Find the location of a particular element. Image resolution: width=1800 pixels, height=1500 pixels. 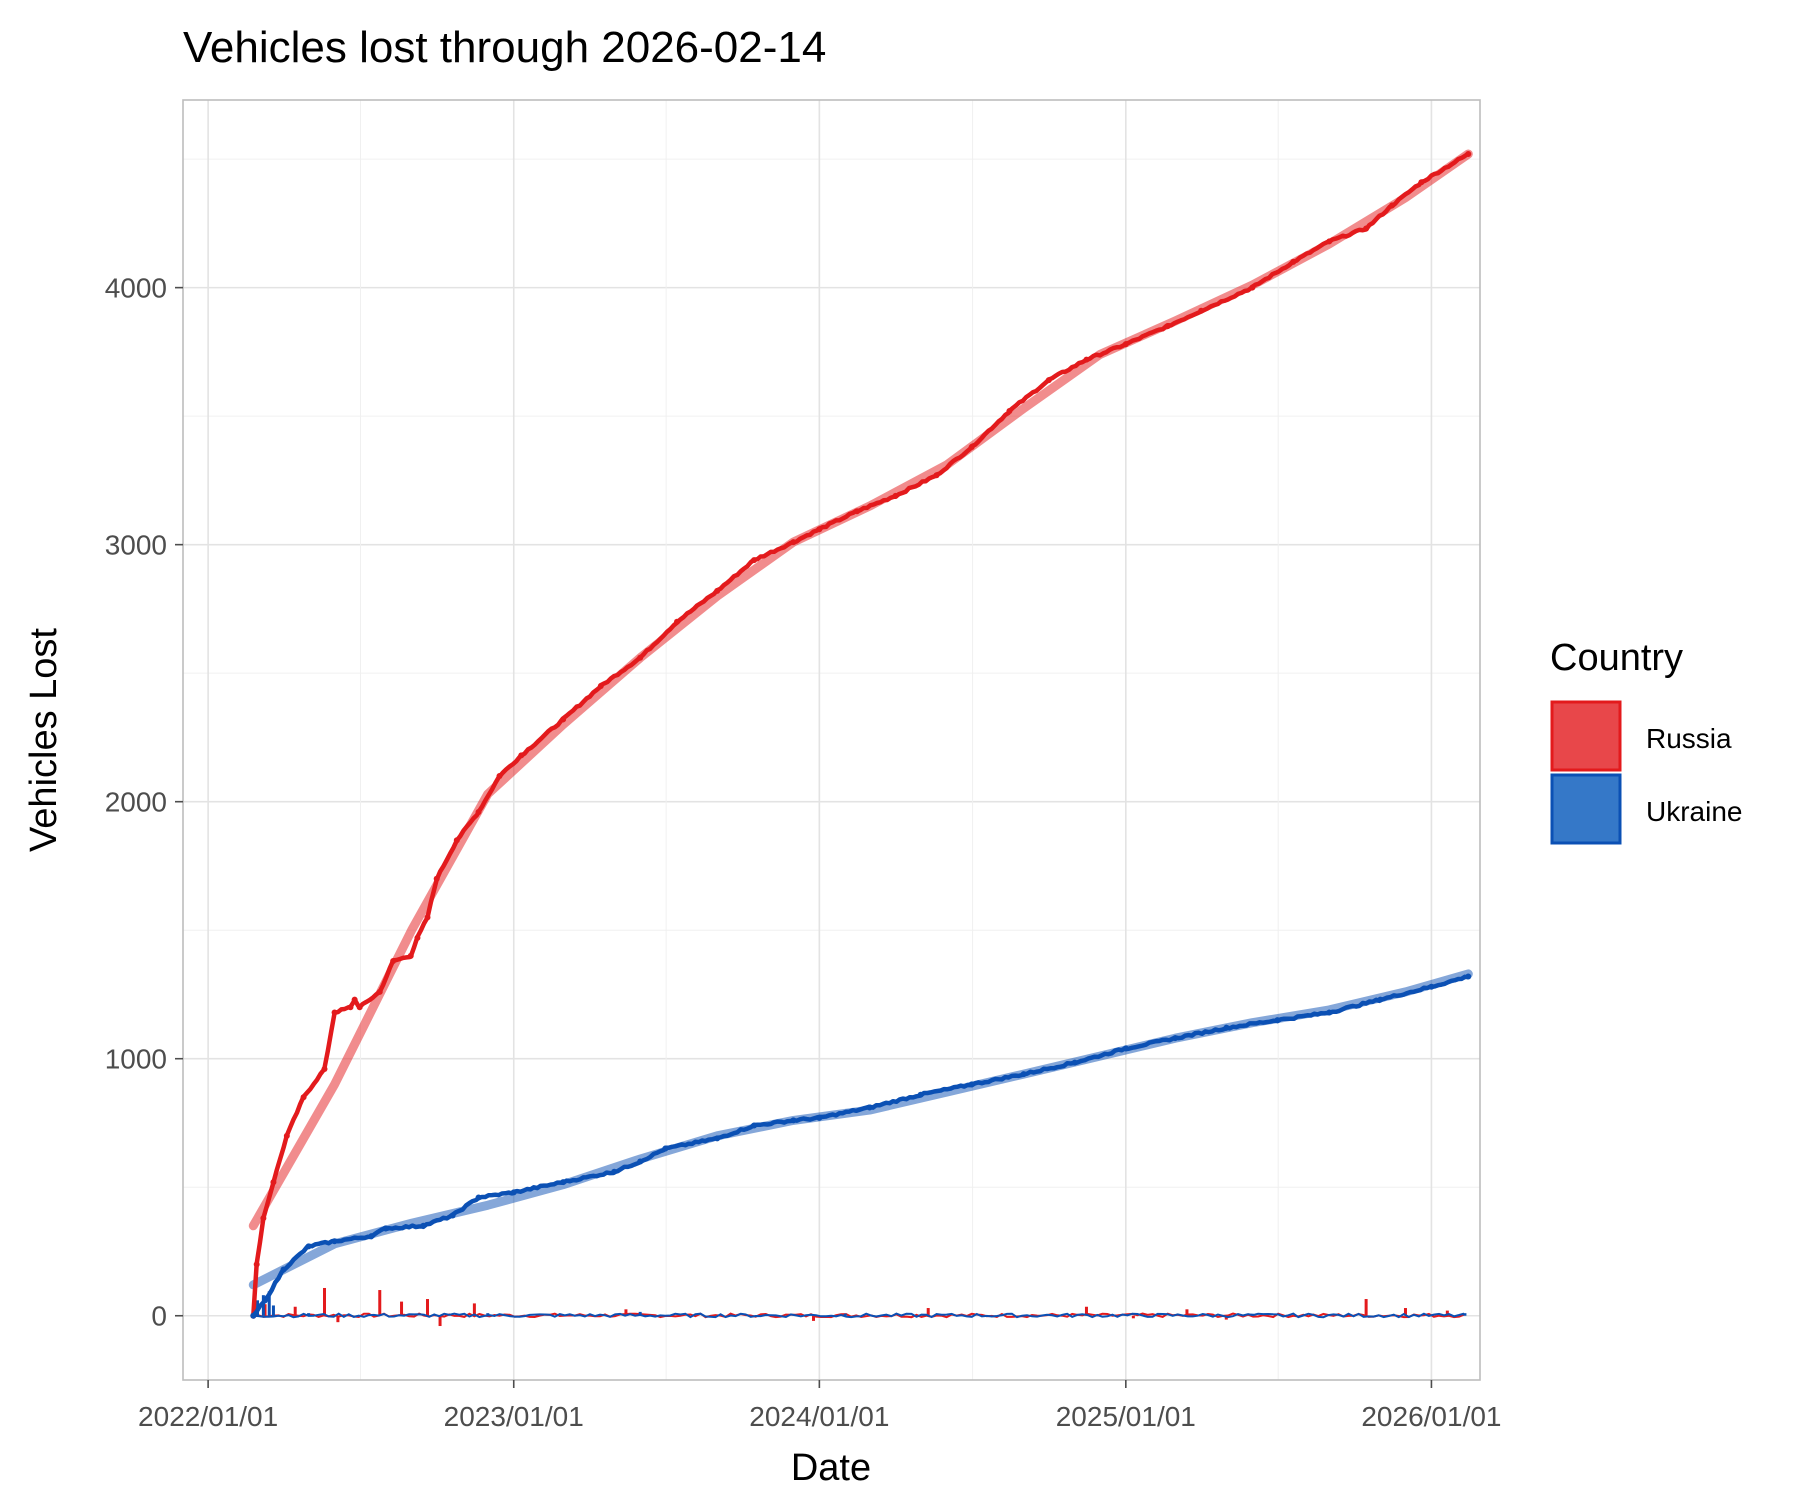

x-tick-label: 2026/01/01 is located at coordinates (1431, 1416).